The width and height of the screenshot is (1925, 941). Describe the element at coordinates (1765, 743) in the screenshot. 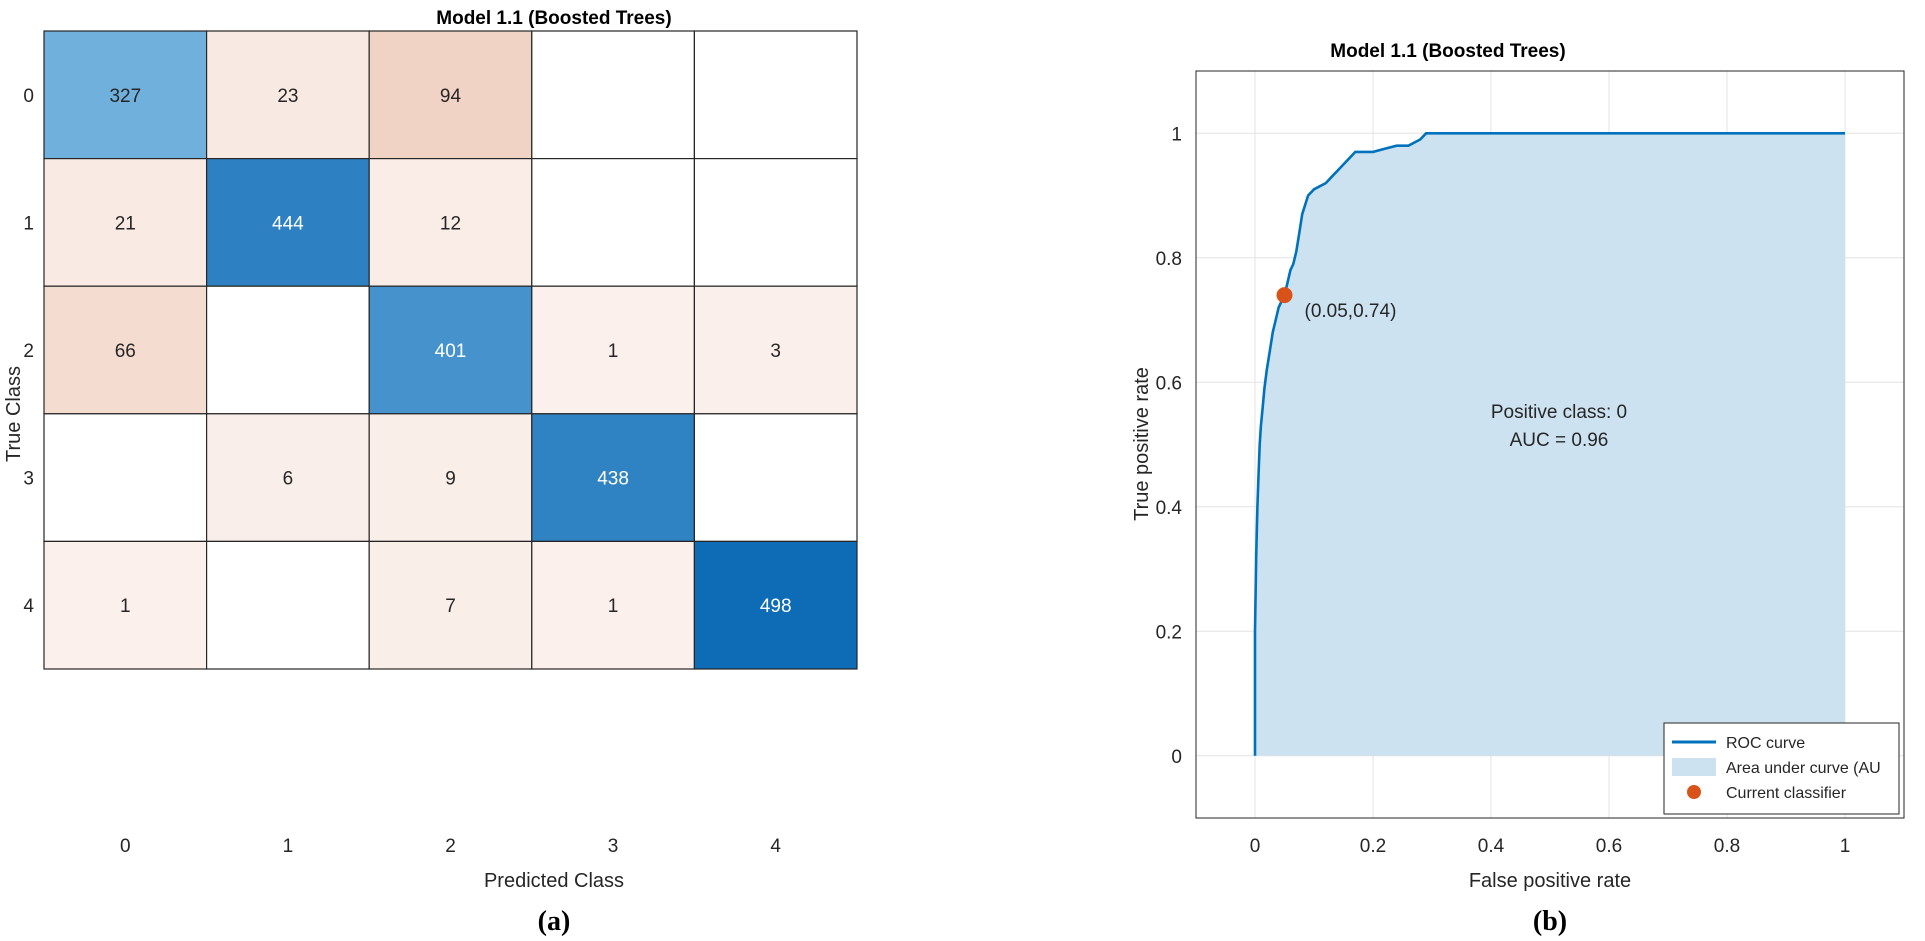

I see `legend-roc-label: ROC curve` at that location.